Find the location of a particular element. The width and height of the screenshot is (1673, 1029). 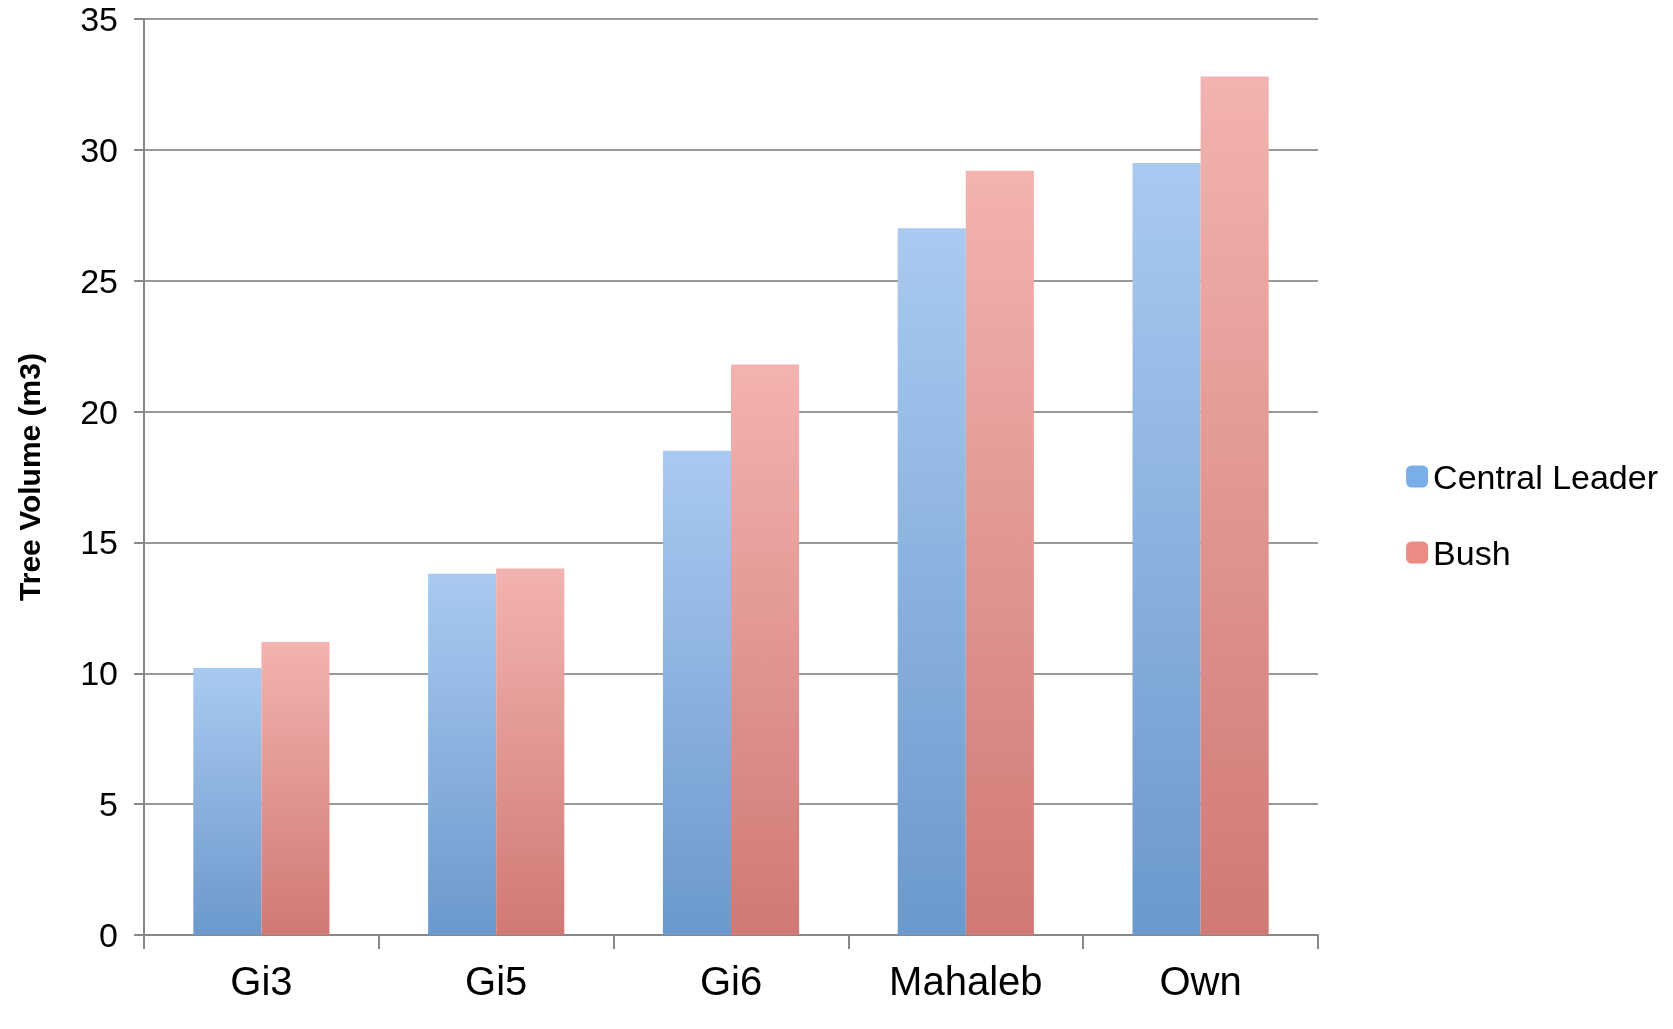

y-tick-label: 15 is located at coordinates (99, 542).